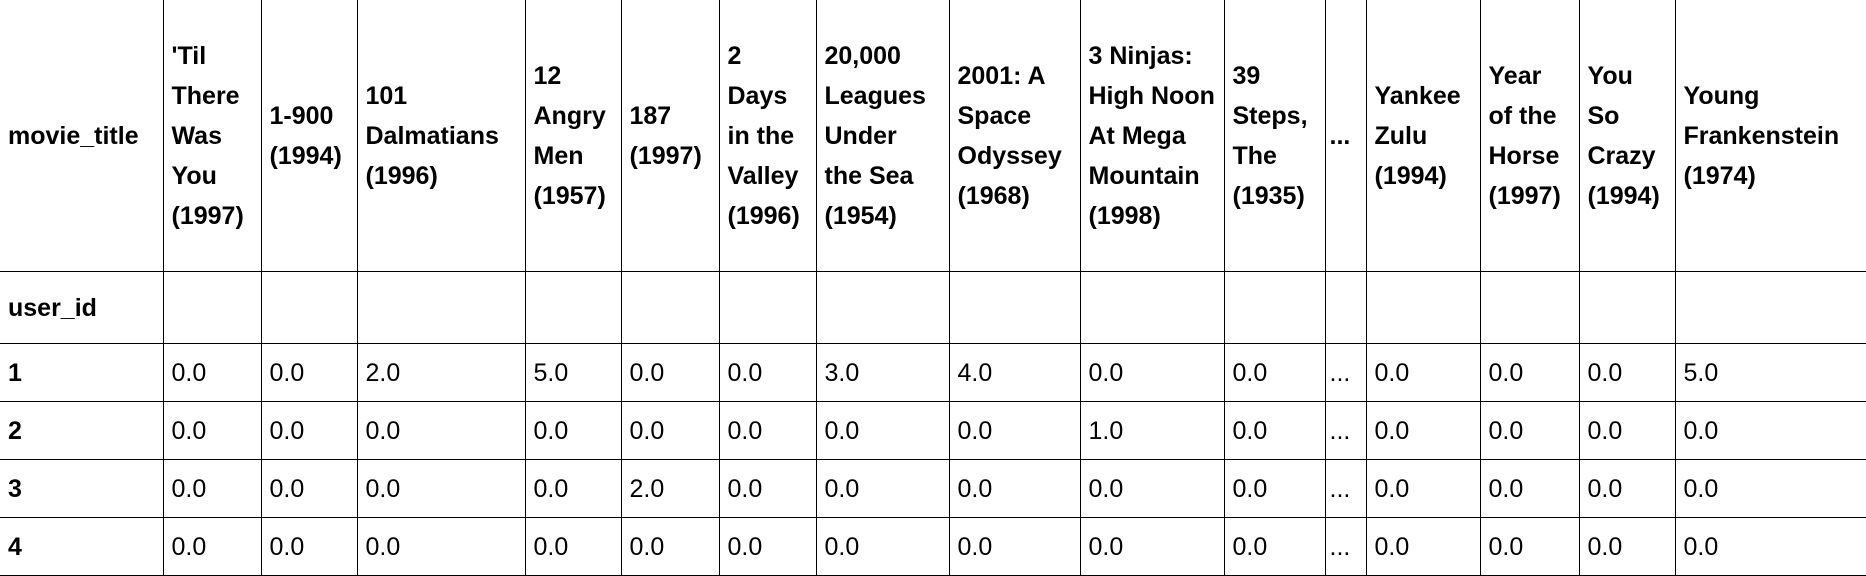  What do you see at coordinates (82, 372) in the screenshot?
I see `row-index-cell: 1` at bounding box center [82, 372].